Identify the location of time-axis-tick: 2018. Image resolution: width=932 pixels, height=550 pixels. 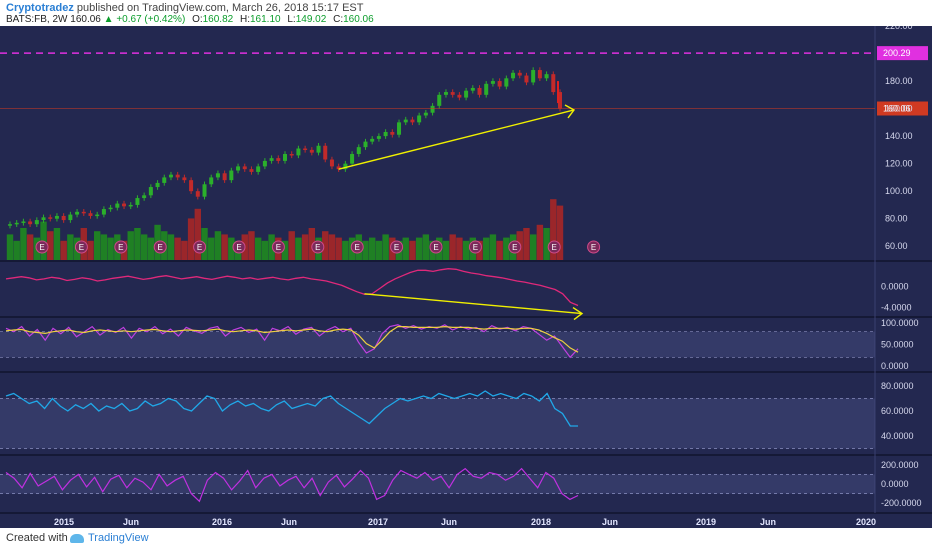
(541, 522).